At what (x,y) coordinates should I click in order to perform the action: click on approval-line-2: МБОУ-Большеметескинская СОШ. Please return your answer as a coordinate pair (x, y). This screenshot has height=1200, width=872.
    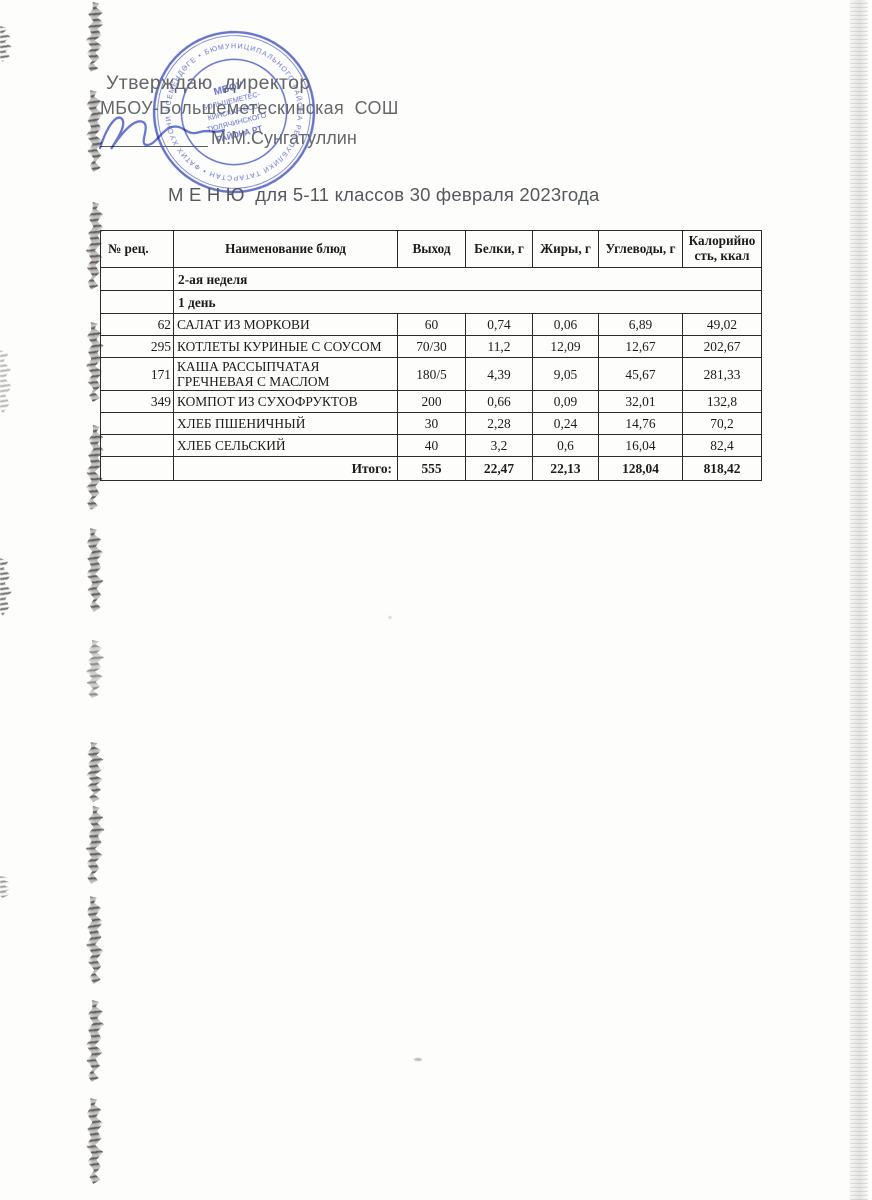
    Looking at the image, I should click on (249, 108).